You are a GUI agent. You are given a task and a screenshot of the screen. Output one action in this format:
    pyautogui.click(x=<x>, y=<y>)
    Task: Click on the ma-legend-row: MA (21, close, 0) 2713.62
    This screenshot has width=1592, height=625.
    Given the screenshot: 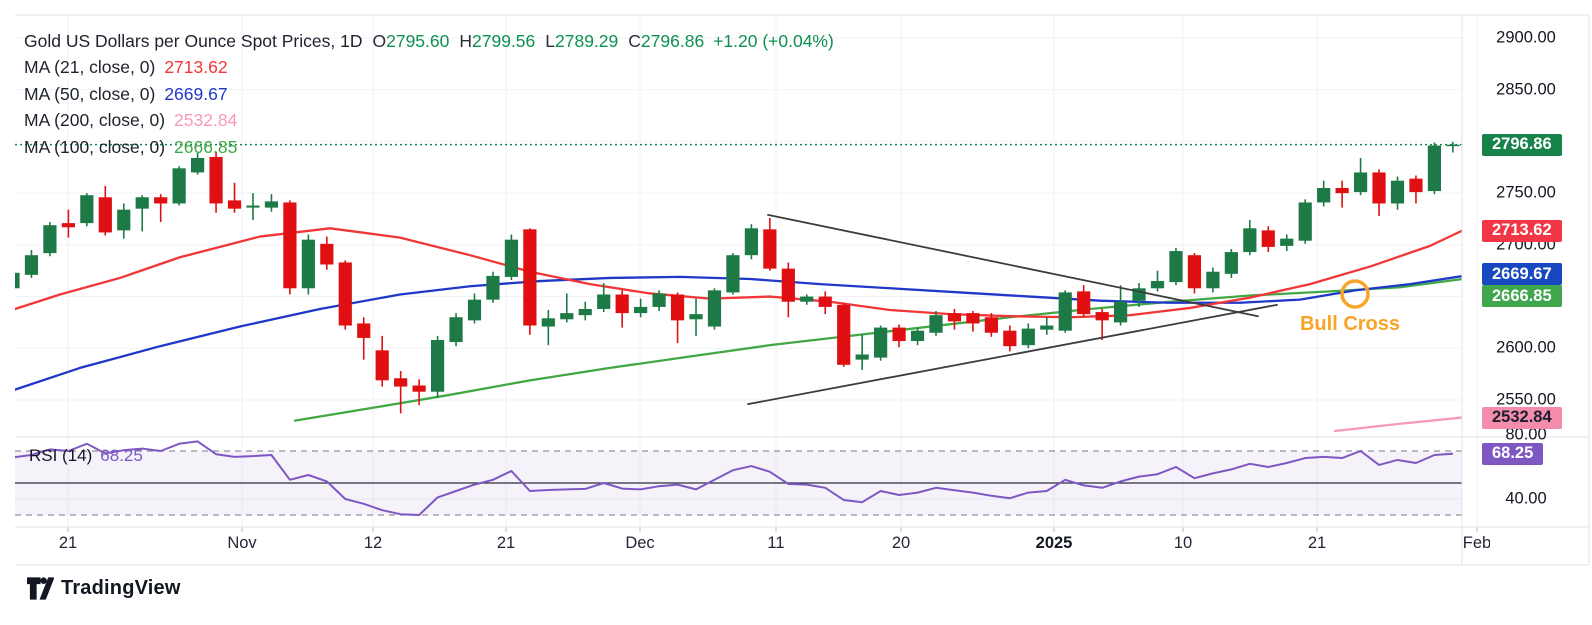 What is the action you would take?
    pyautogui.click(x=429, y=67)
    